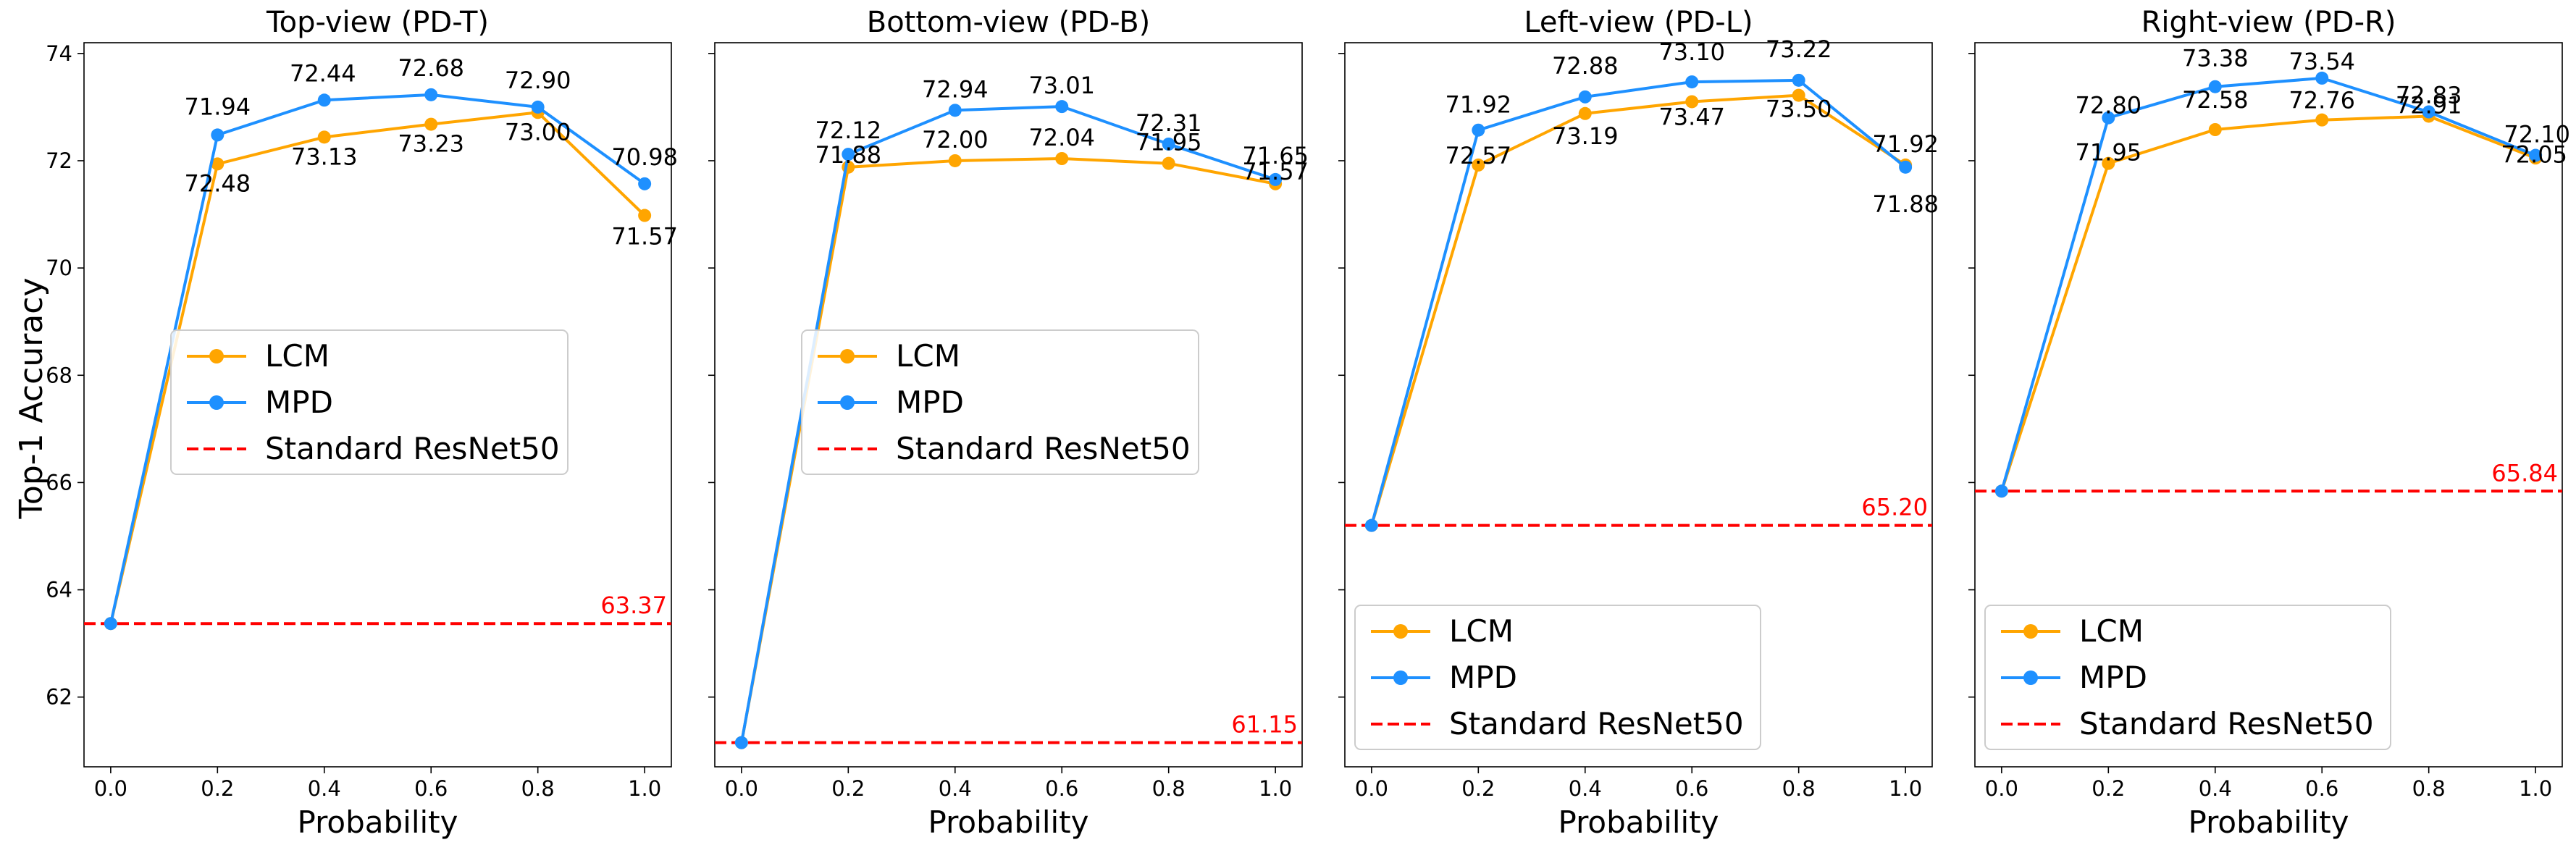  I want to click on y-tick-label: 70, so click(59, 268).